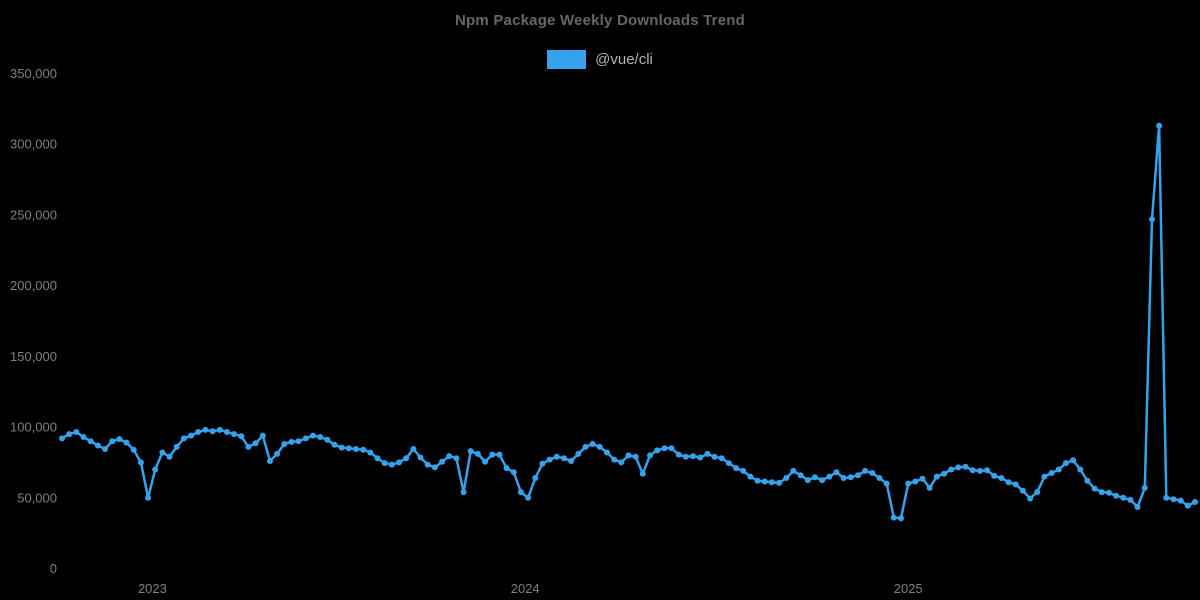  Describe the element at coordinates (33, 144) in the screenshot. I see `y-tick-label: 300,000` at that location.